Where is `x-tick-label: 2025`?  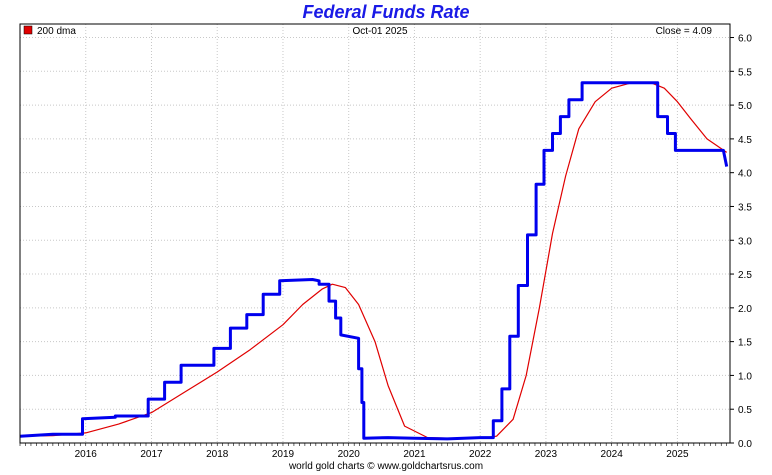
x-tick-label: 2025 is located at coordinates (677, 454).